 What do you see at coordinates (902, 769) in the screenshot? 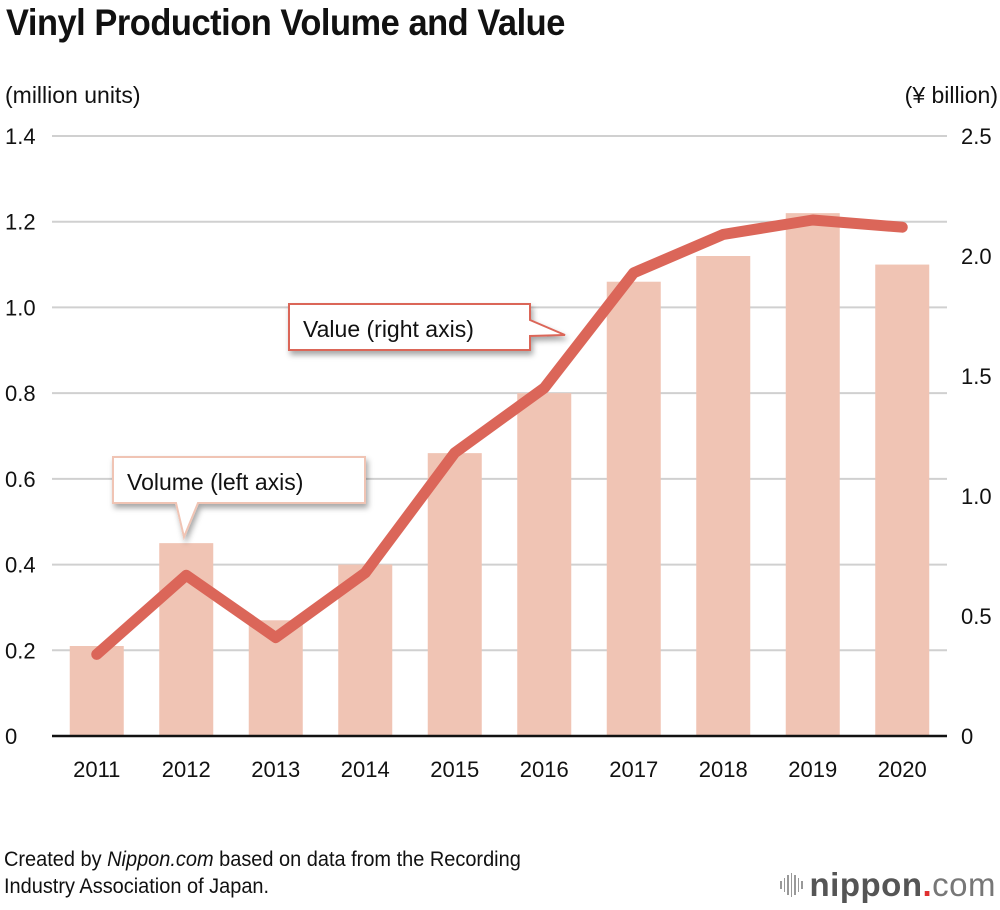
I see `x-tick-label: 2020` at bounding box center [902, 769].